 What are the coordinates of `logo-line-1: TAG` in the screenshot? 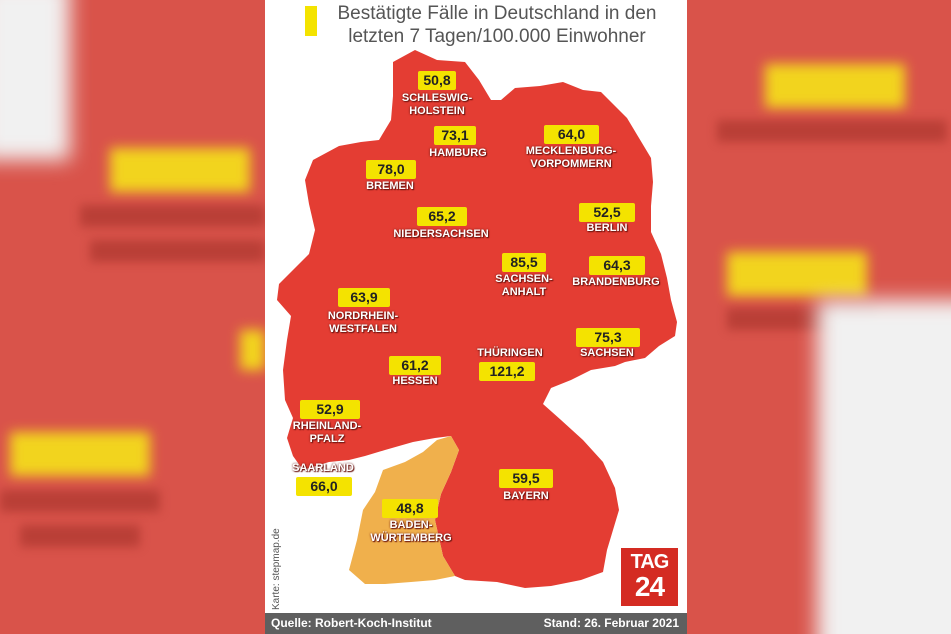 It's located at (650, 562).